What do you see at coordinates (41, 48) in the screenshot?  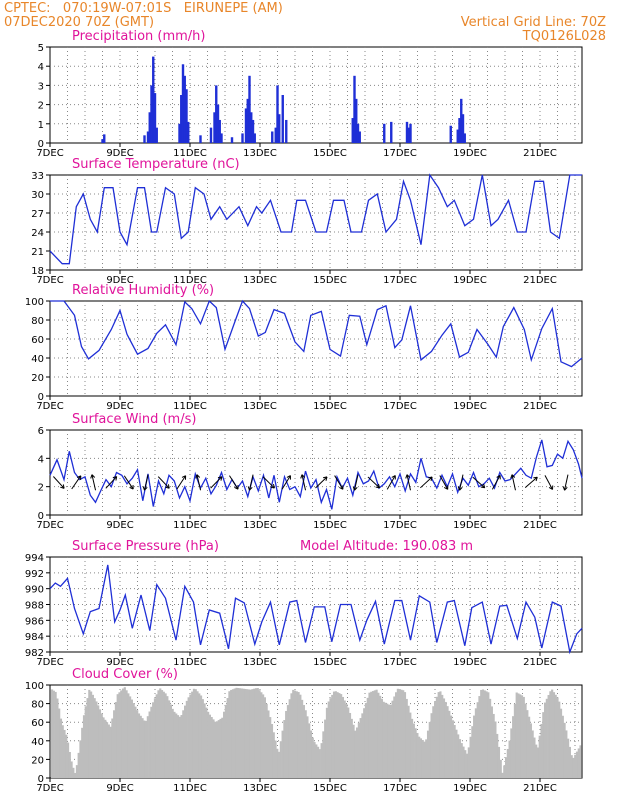 I see `y-tick-label: 5` at bounding box center [41, 48].